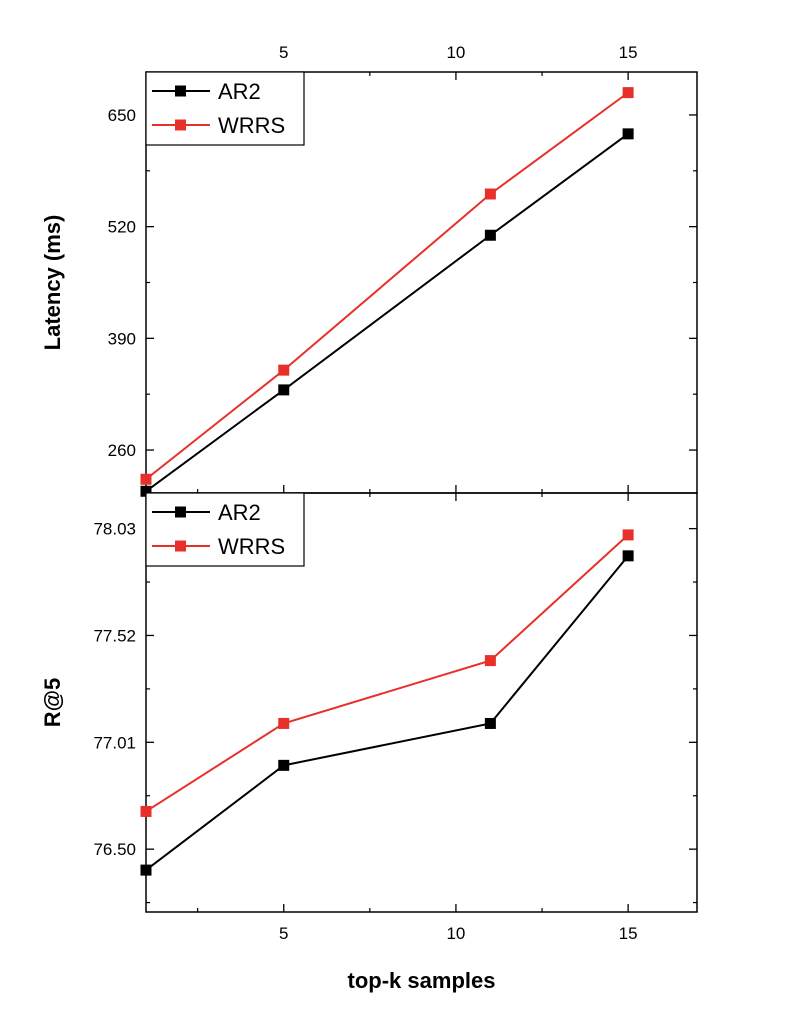 This screenshot has height=1020, width=790. I want to click on y-tick-label: 78.03, so click(114, 529).